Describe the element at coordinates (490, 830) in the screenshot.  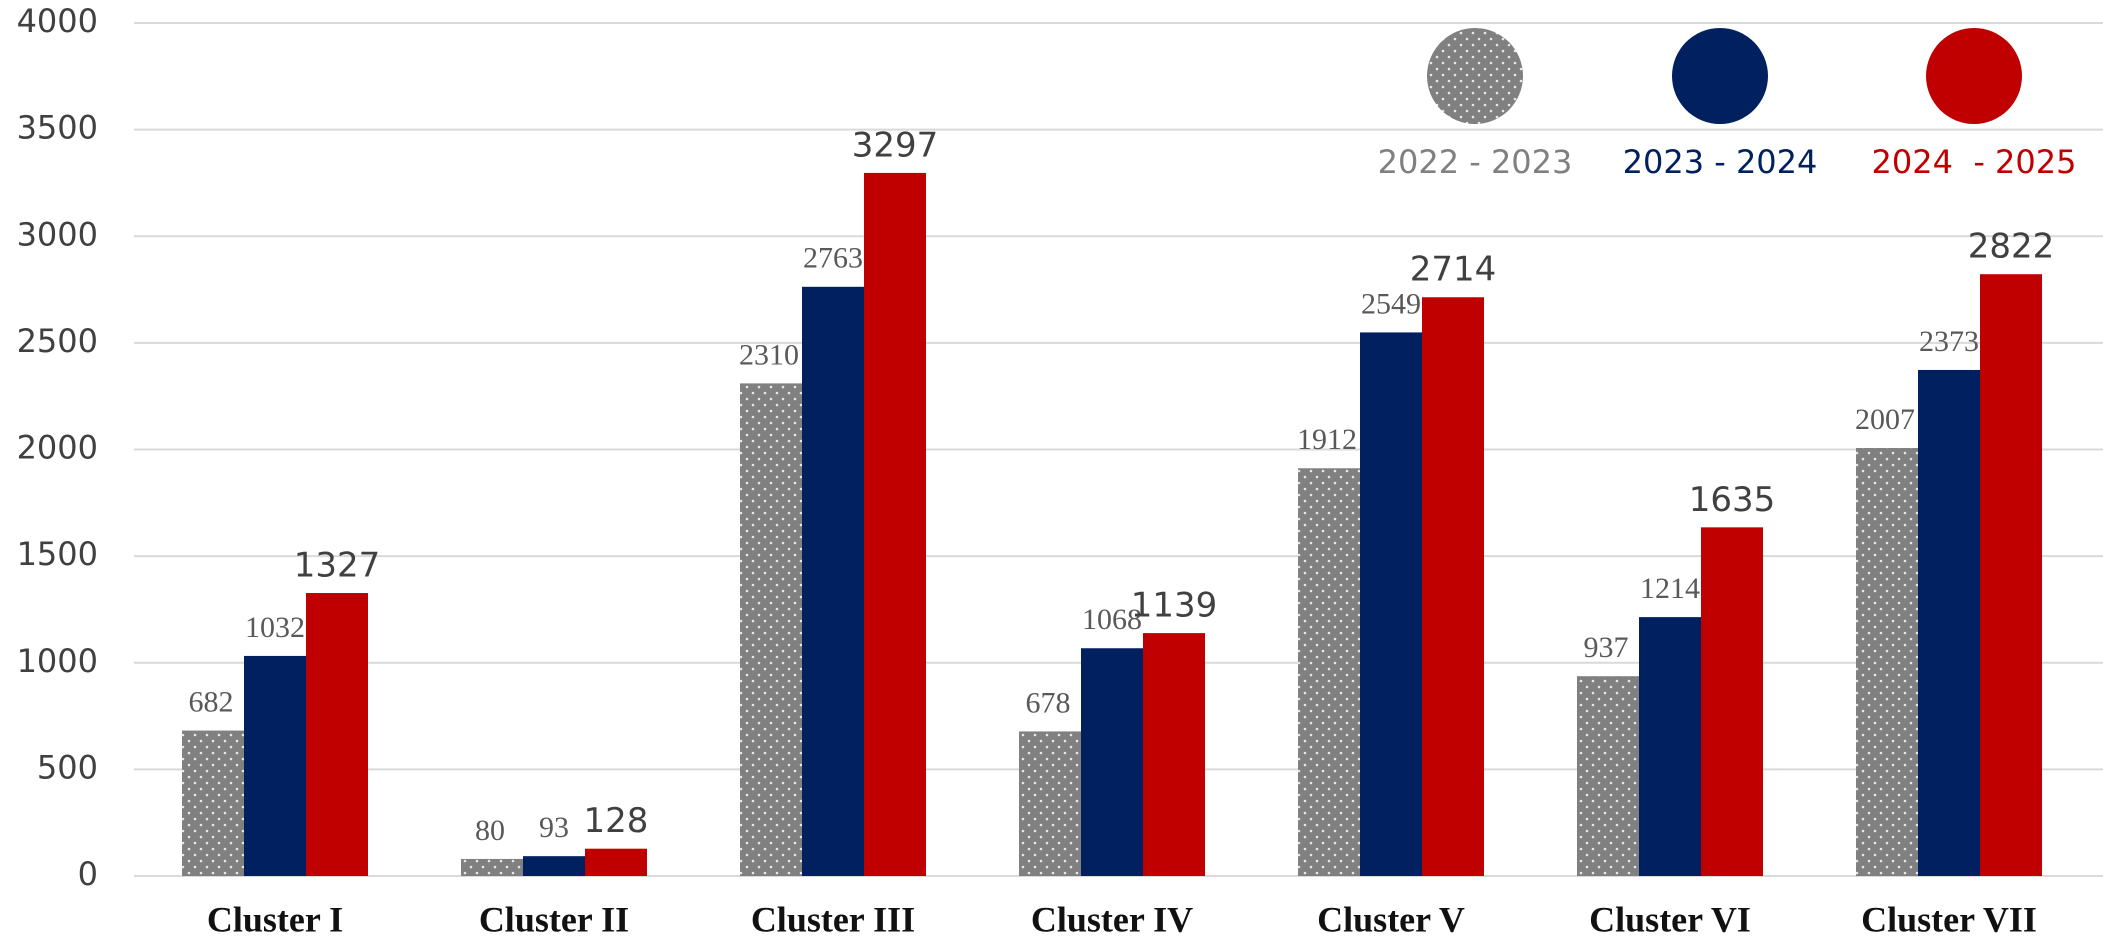
I see `value-label: 80` at that location.